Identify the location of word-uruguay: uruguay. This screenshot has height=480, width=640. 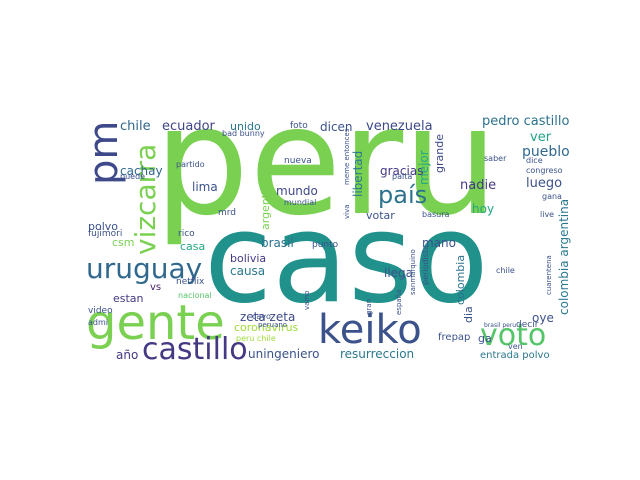
(144, 268).